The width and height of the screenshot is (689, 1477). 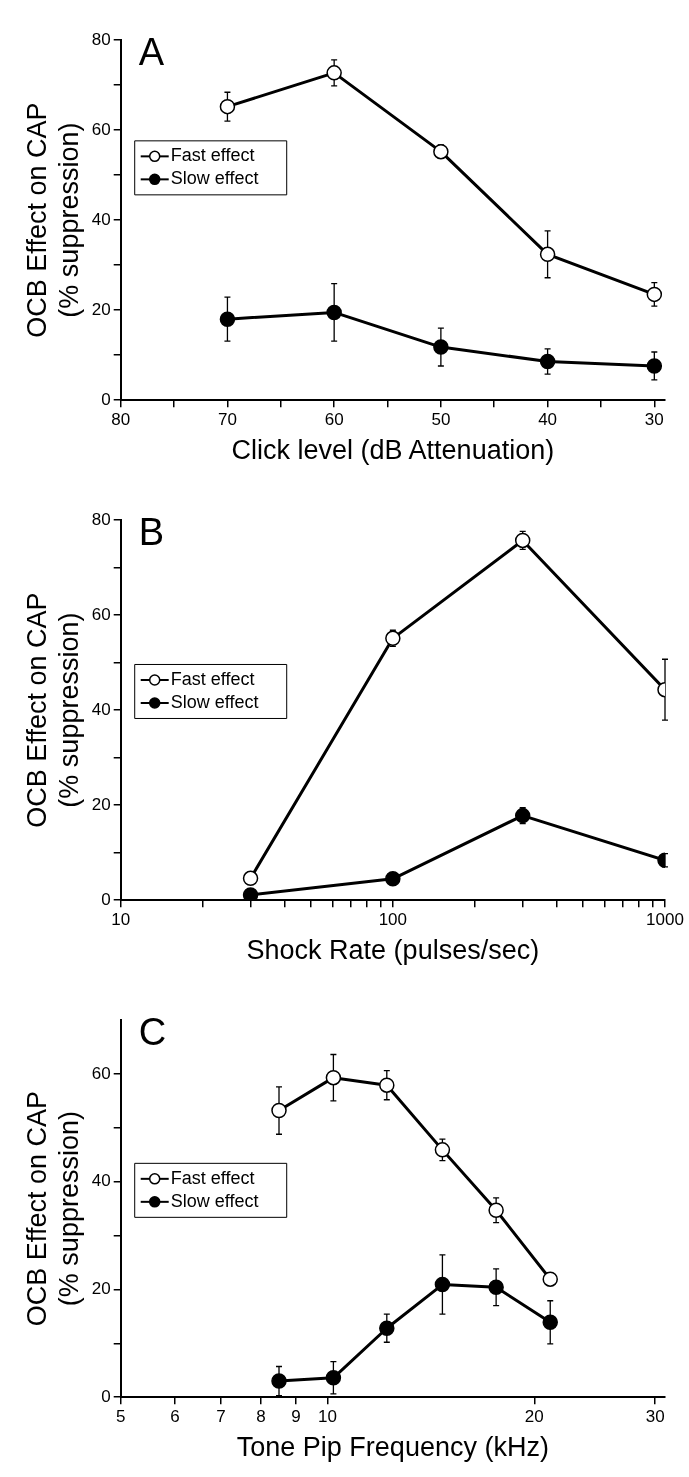 I want to click on x-axis-title: Tone Pip Frequency (kHz), so click(x=392, y=1447).